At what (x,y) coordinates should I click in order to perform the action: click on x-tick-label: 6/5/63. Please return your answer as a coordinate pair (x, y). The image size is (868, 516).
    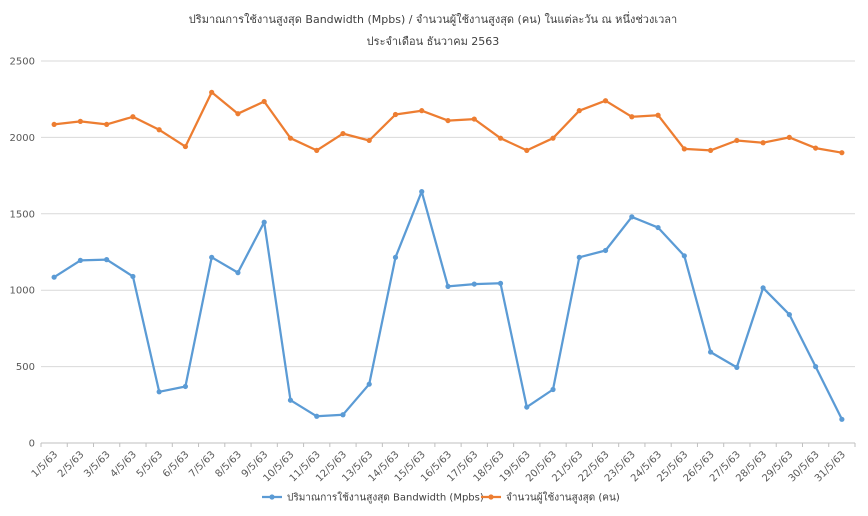
    Looking at the image, I should click on (176, 464).